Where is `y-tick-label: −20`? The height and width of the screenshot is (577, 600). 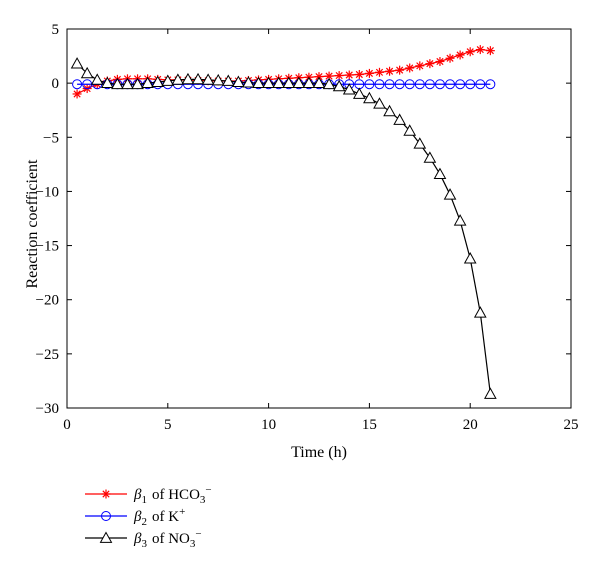 y-tick-label: −20 is located at coordinates (47, 301).